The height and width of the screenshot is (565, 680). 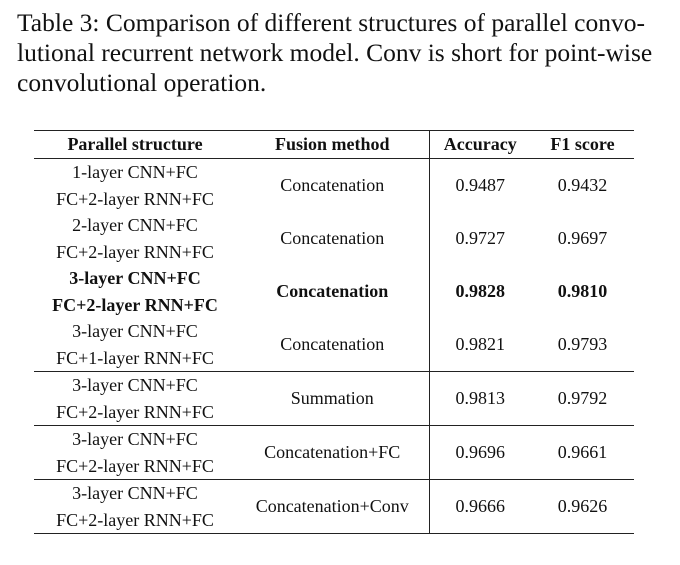 What do you see at coordinates (480, 345) in the screenshot?
I see `cell-accuracy: 0.9821` at bounding box center [480, 345].